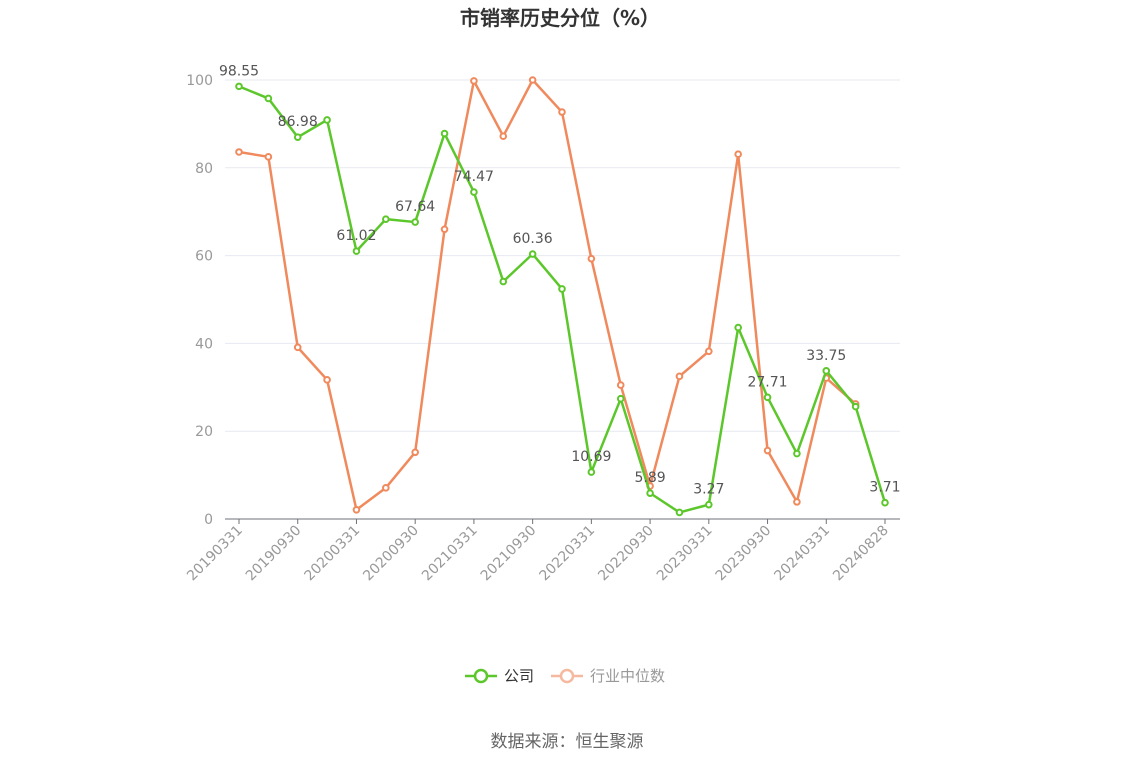 Image resolution: width=1134 pixels, height=766 pixels. Describe the element at coordinates (519, 676) in the screenshot. I see `legend-label: 公司` at that location.